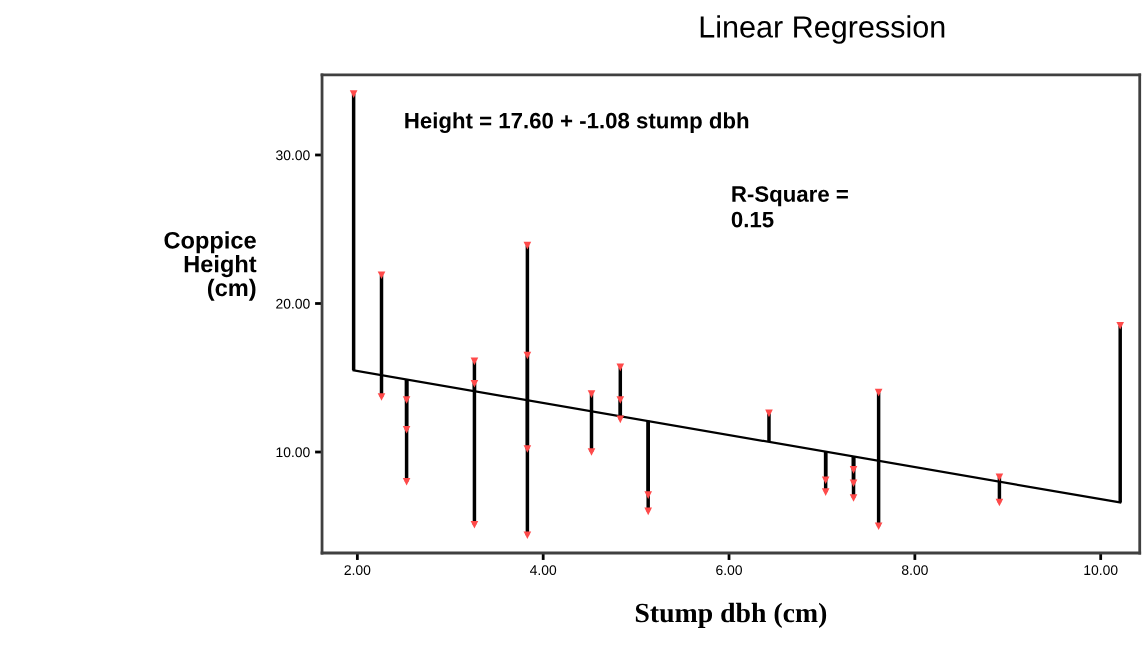  What do you see at coordinates (293, 303) in the screenshot?
I see `y-tick-label: 20.00` at bounding box center [293, 303].